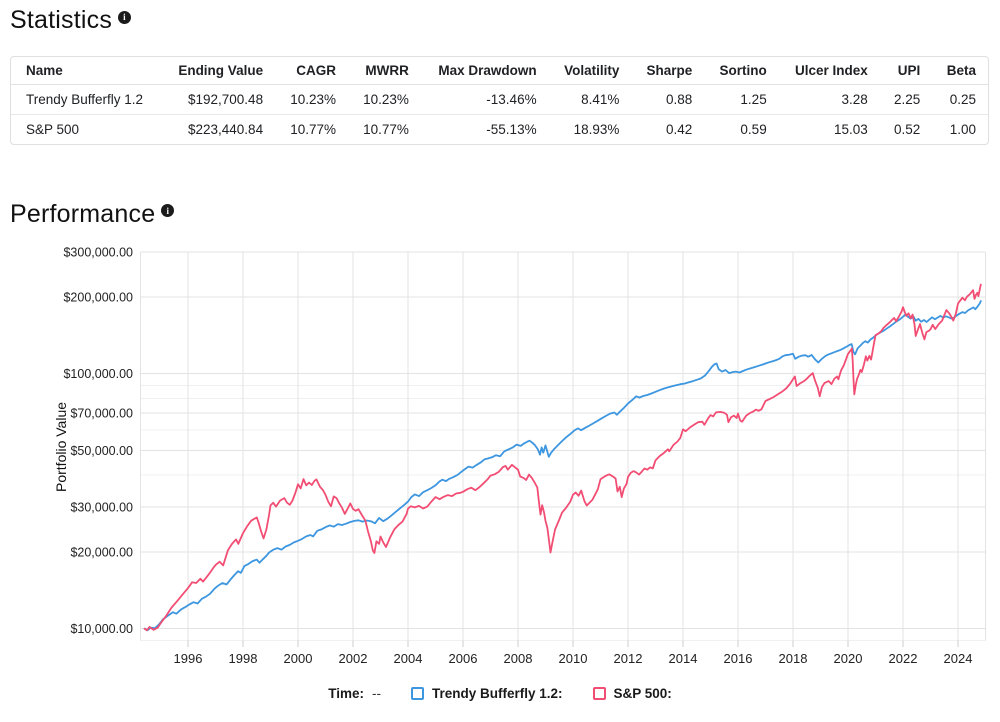 The width and height of the screenshot is (1000, 722). Describe the element at coordinates (907, 129) in the screenshot. I see `row-value-cell: 0.52` at that location.